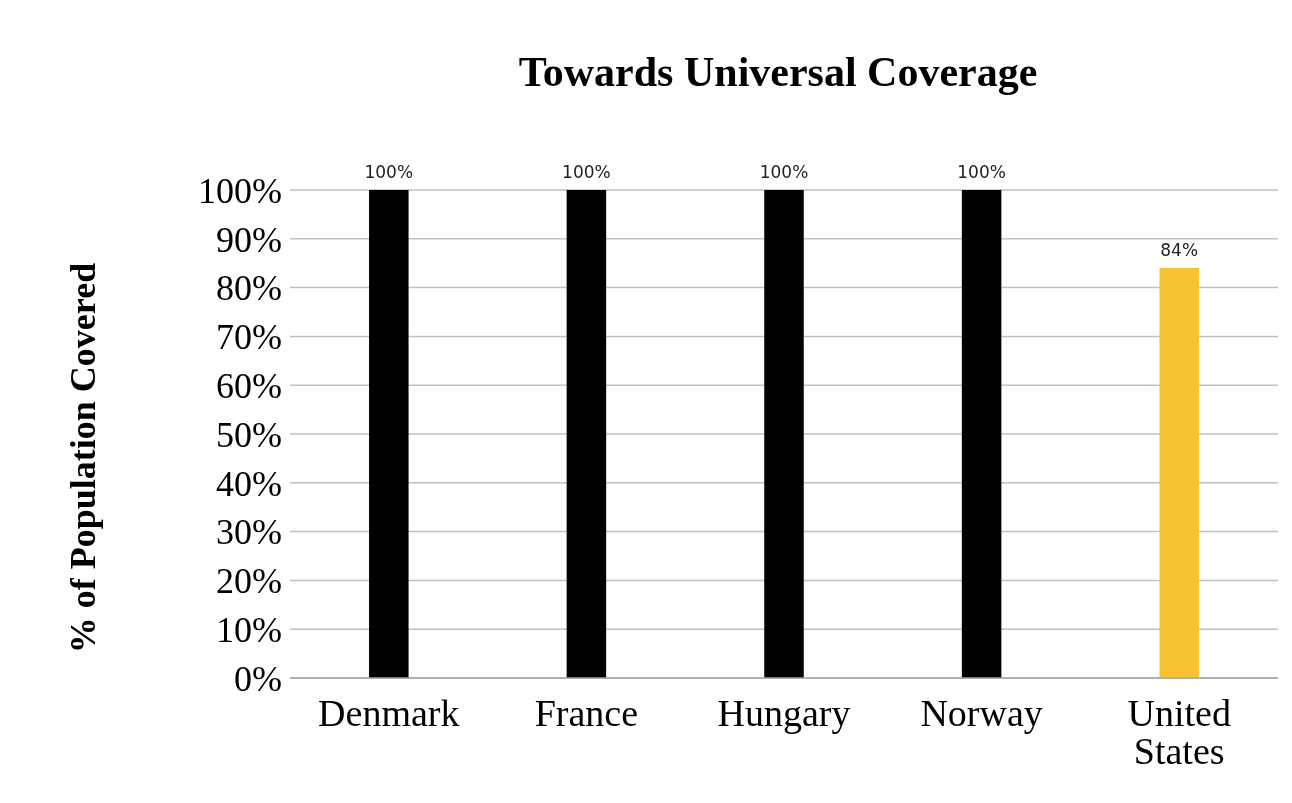  What do you see at coordinates (586, 713) in the screenshot?
I see `x-tick-label: France` at bounding box center [586, 713].